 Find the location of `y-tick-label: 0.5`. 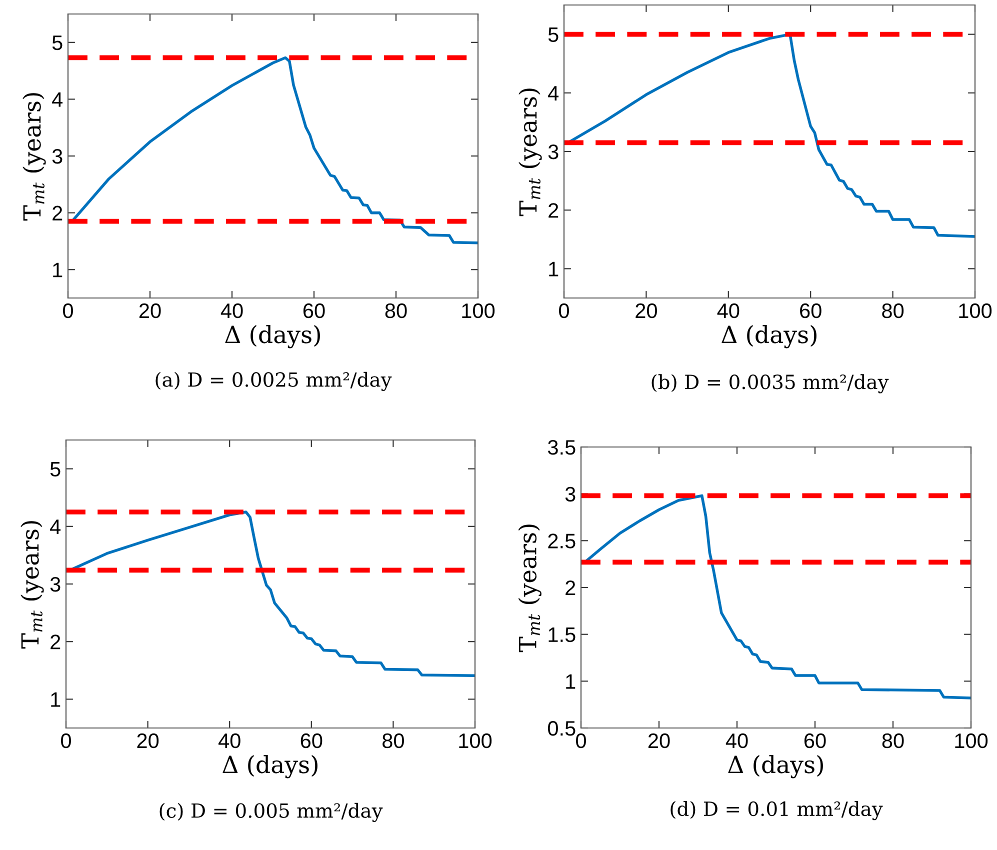

y-tick-label: 0.5 is located at coordinates (562, 728).